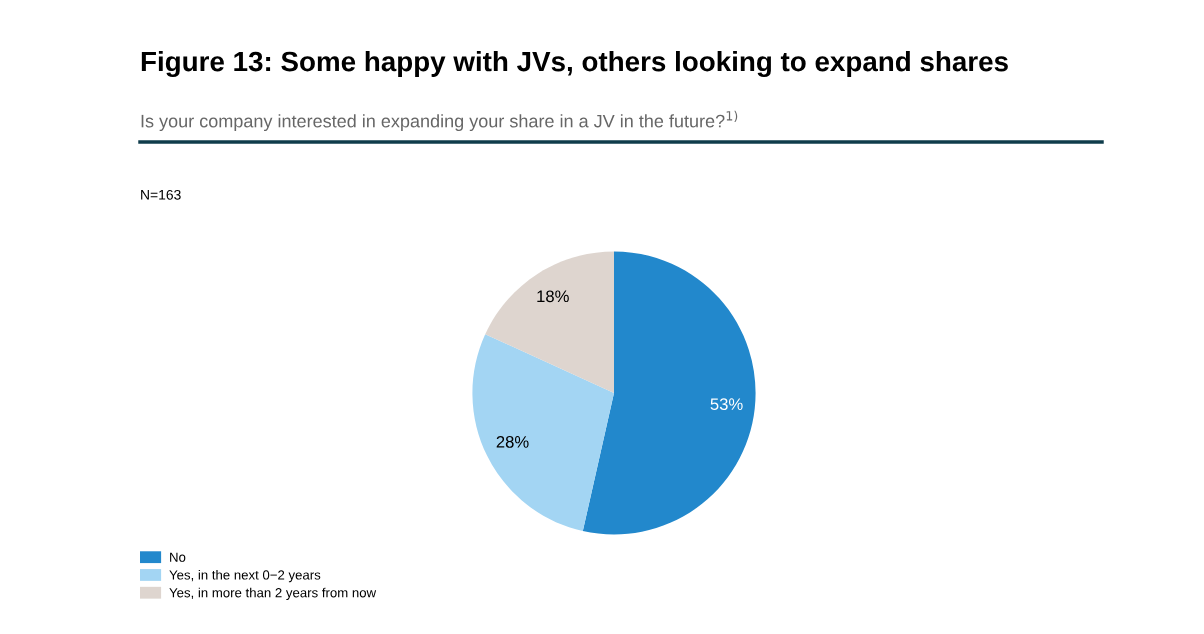 This screenshot has height=634, width=1204. I want to click on chart-title: Figure 13: Some happy with JVs, others looking to expand shares, so click(574, 64).